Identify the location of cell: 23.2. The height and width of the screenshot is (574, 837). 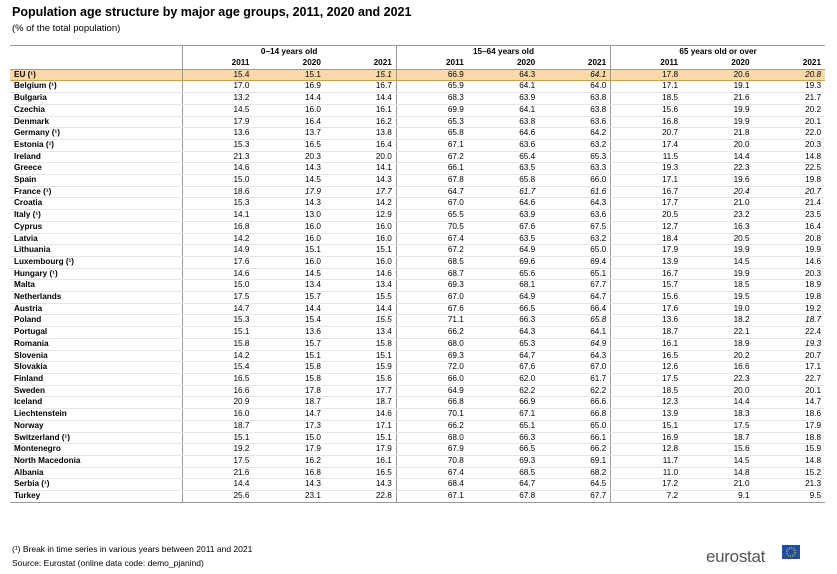
(718, 215).